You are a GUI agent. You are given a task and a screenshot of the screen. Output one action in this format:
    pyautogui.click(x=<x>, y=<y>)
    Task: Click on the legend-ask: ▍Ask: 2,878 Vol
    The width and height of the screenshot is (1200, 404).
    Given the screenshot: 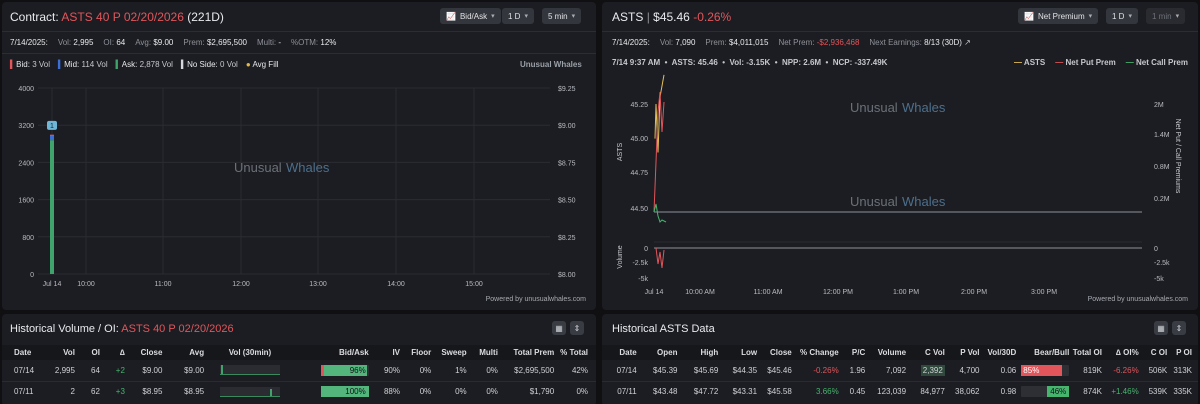 What is the action you would take?
    pyautogui.click(x=144, y=64)
    